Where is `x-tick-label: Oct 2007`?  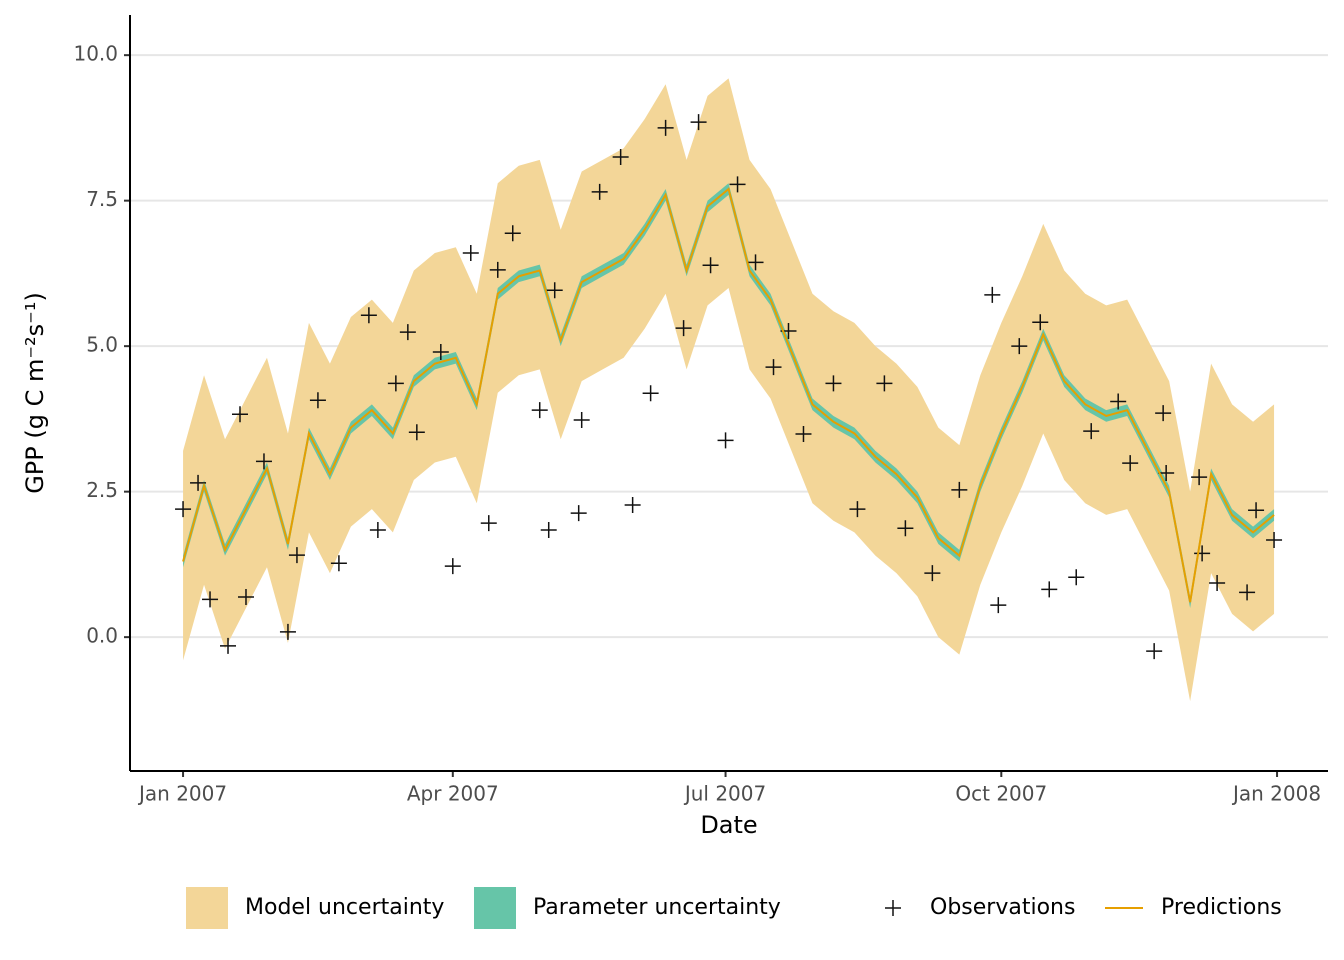 x-tick-label: Oct 2007 is located at coordinates (1001, 794).